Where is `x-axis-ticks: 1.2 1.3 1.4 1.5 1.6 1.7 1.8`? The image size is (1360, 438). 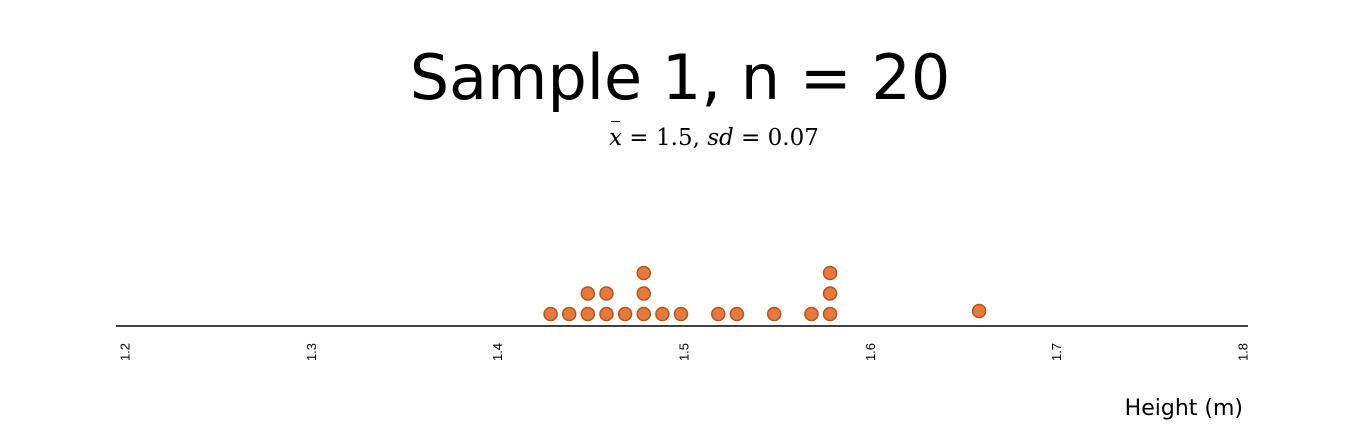
x-axis-ticks: 1.2 1.3 1.4 1.5 1.6 1.7 1.8 is located at coordinates (683, 352).